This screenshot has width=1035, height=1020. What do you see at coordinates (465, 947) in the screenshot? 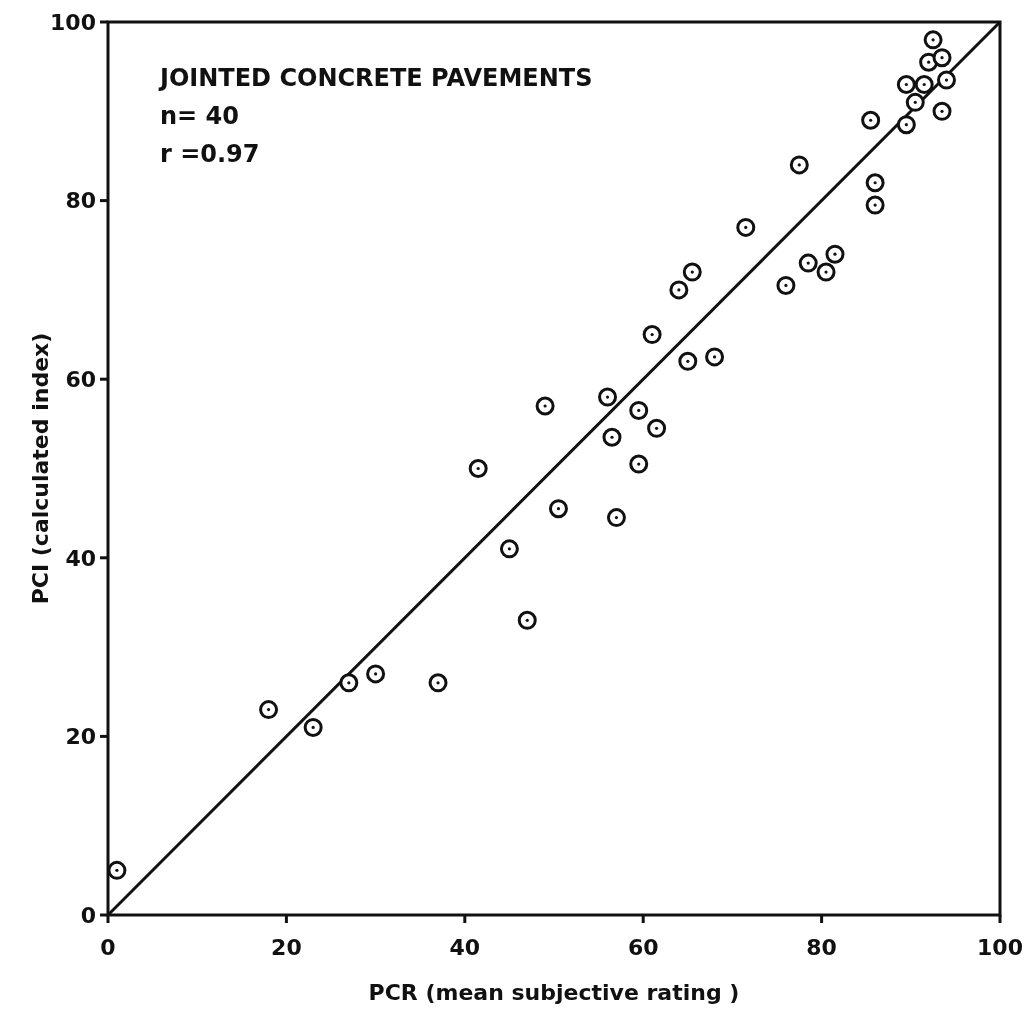
I see `x-tick-label: 40` at bounding box center [465, 947].